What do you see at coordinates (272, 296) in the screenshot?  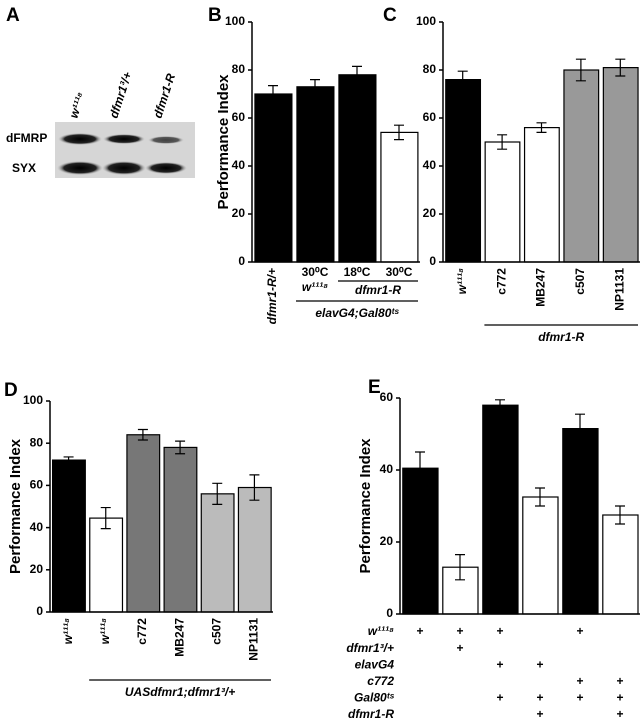 I see `x-tick-label: dfmr1-R/+` at bounding box center [272, 296].